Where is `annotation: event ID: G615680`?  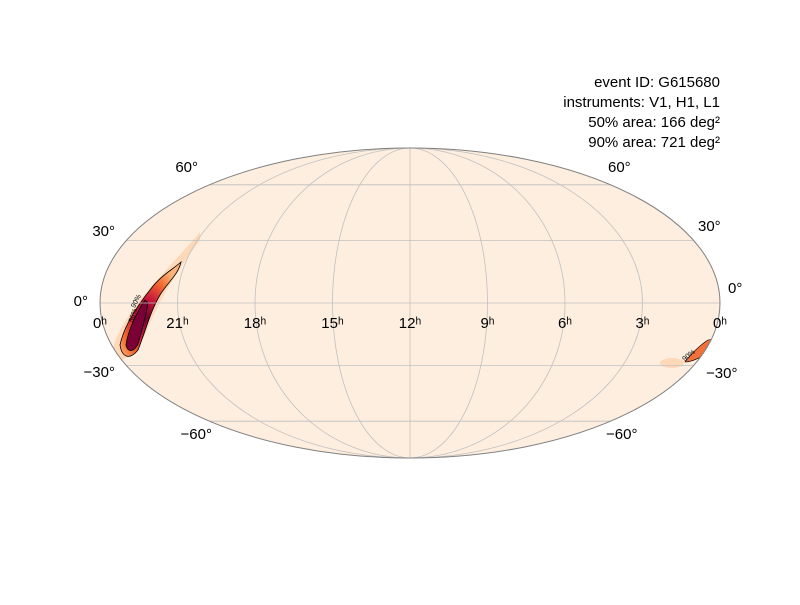
annotation: event ID: G615680 is located at coordinates (657, 82).